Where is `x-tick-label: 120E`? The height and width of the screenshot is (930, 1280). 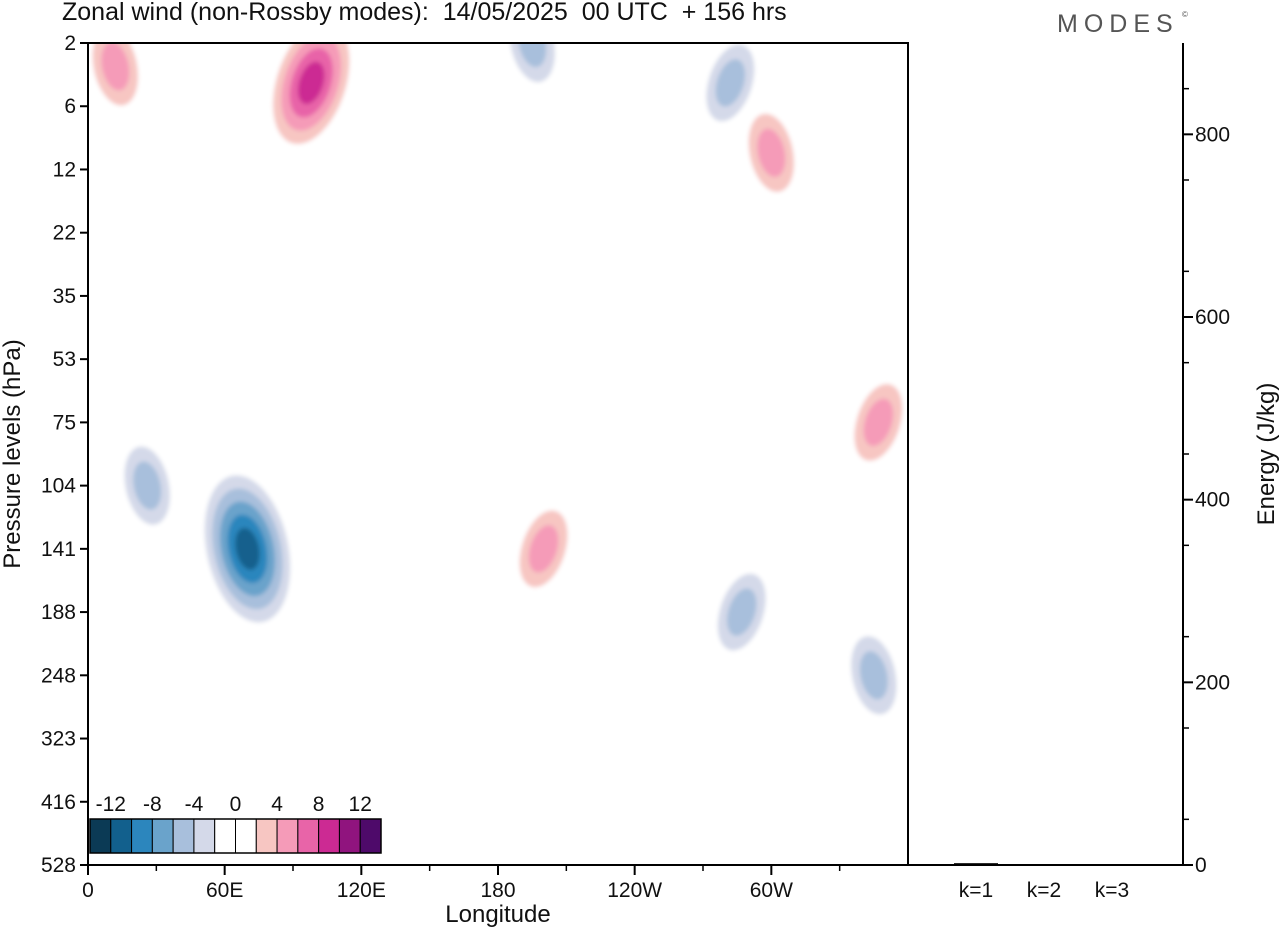 x-tick-label: 120E is located at coordinates (361, 890).